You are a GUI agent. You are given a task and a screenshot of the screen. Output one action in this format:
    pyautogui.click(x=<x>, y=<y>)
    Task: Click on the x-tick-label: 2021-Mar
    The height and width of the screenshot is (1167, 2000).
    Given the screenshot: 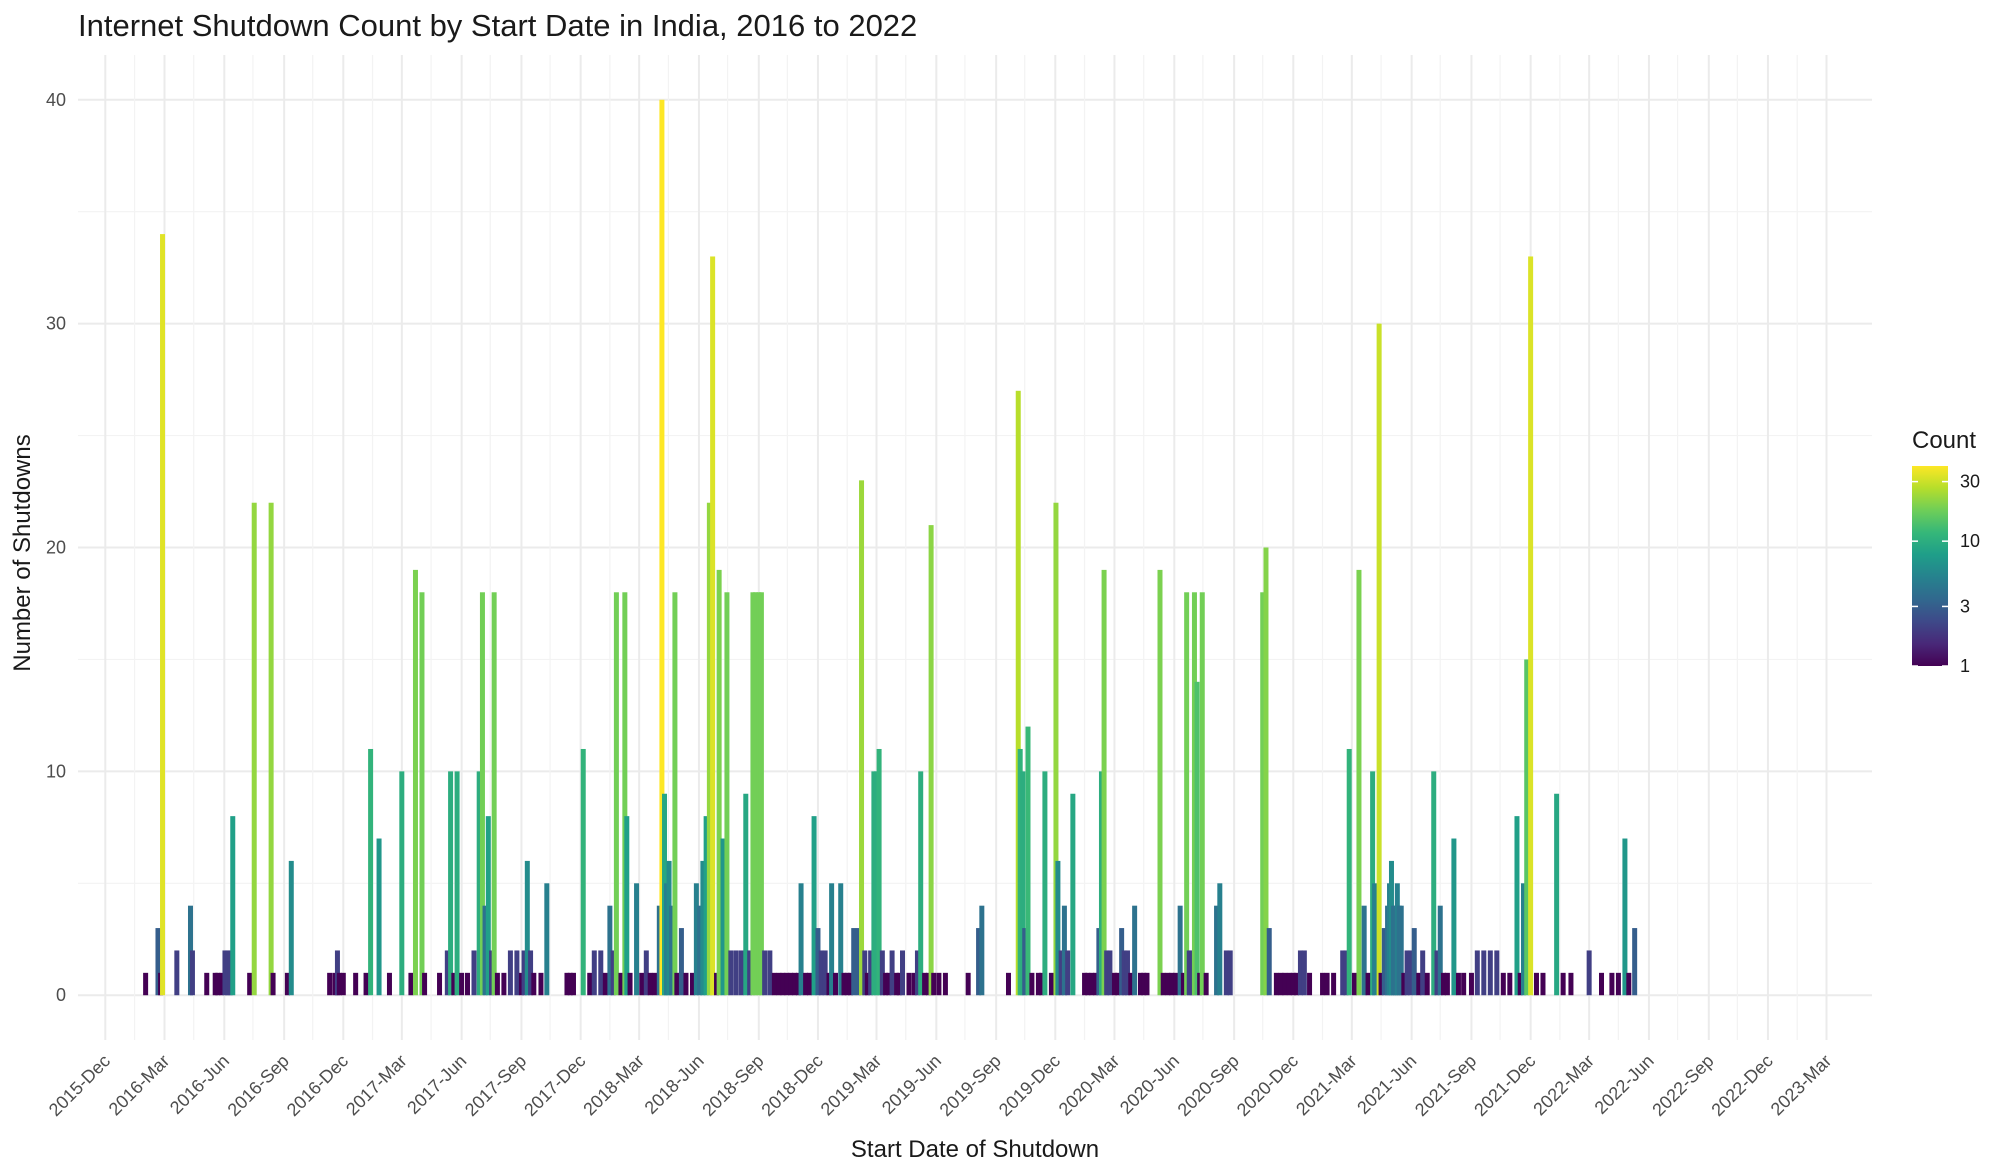 What is the action you would take?
    pyautogui.click(x=1326, y=1085)
    